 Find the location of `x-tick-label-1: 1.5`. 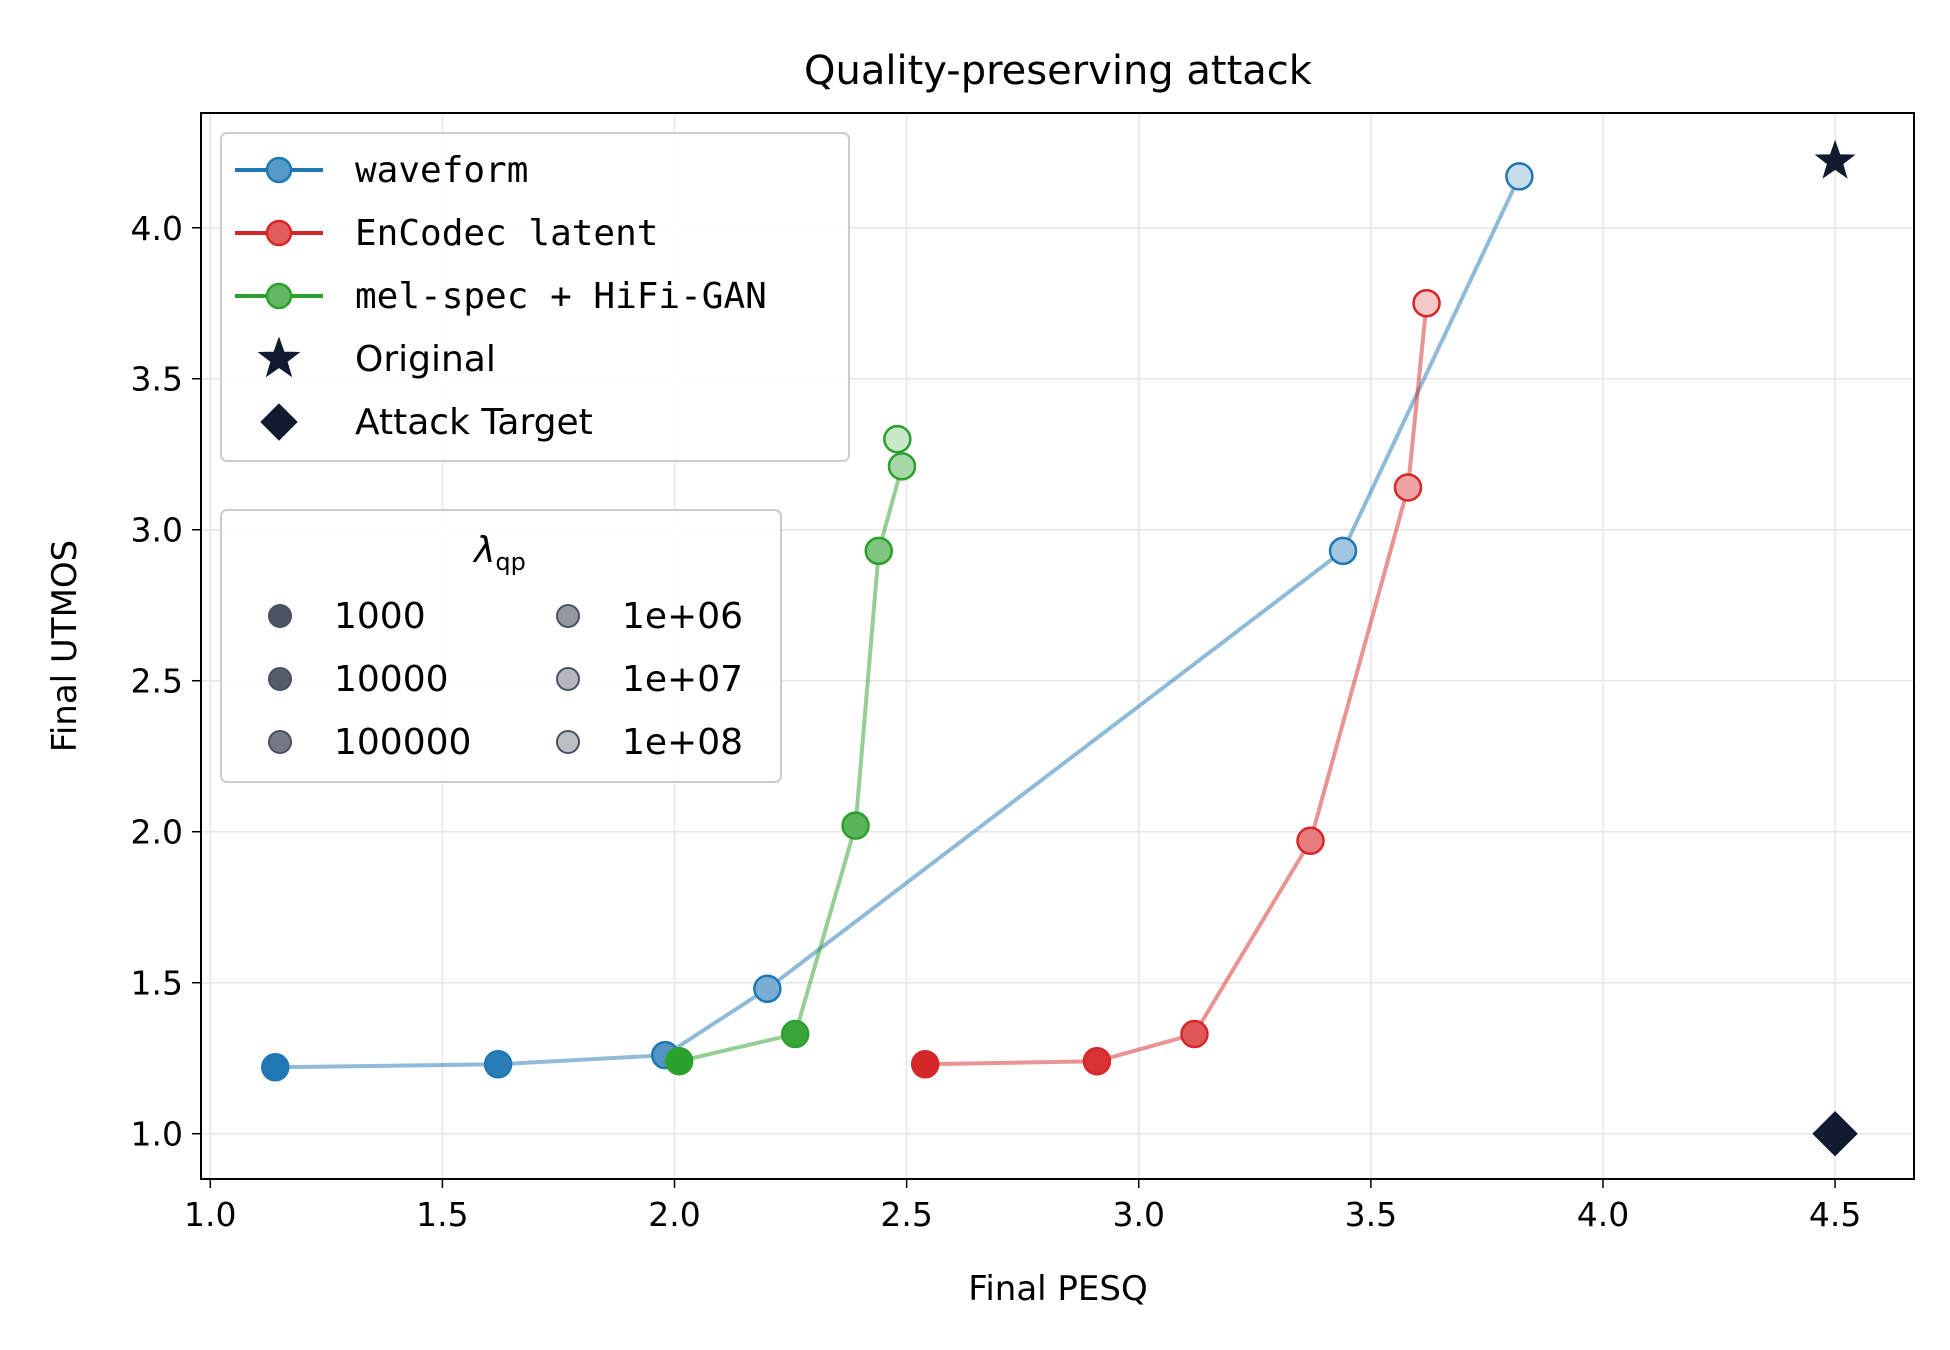

x-tick-label-1: 1.5 is located at coordinates (442, 1214).